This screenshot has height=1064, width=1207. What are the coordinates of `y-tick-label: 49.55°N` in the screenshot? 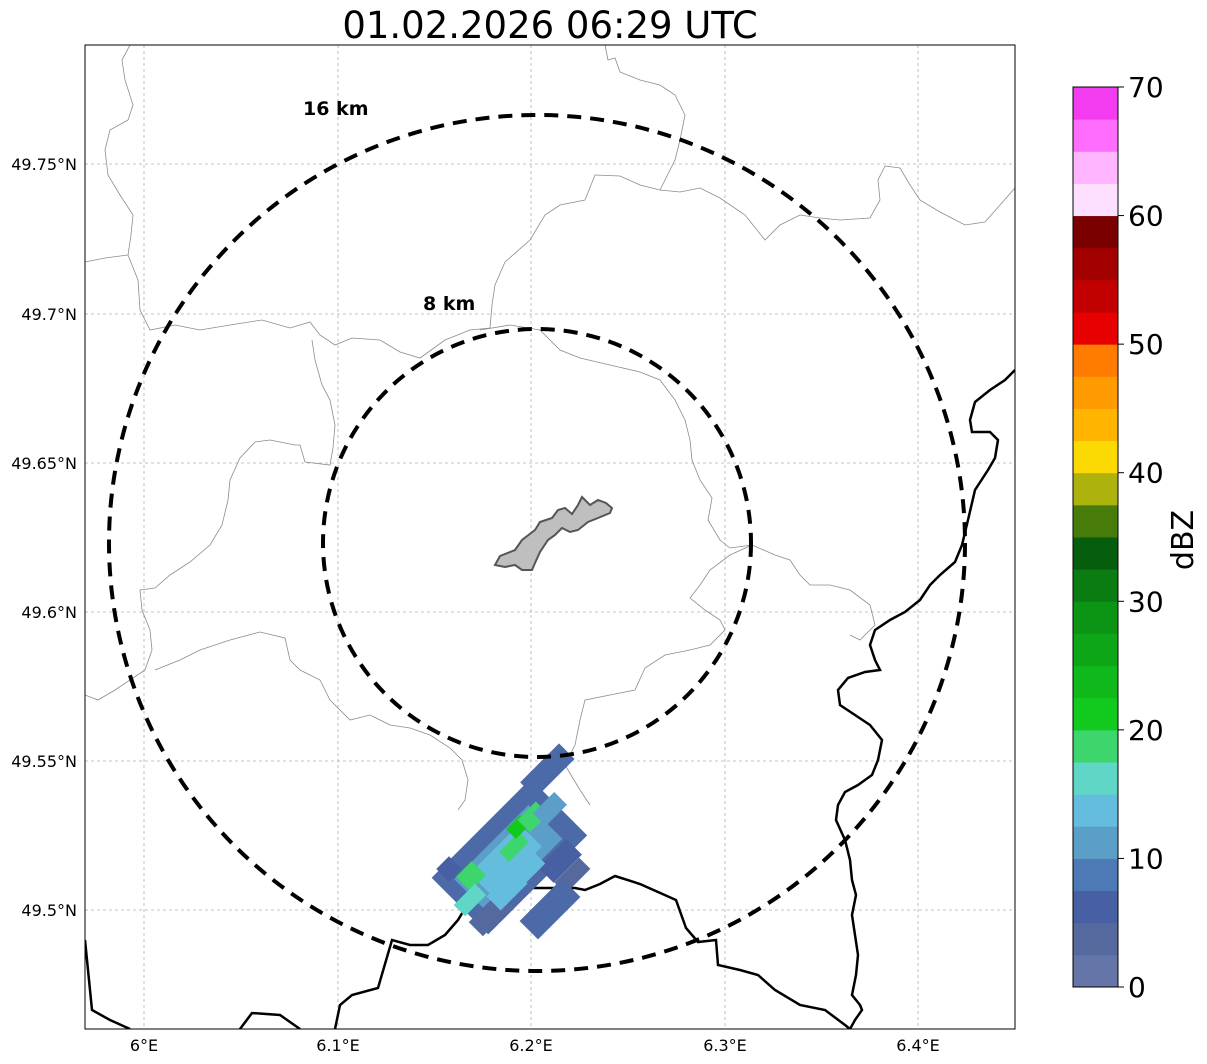 It's located at (44, 761).